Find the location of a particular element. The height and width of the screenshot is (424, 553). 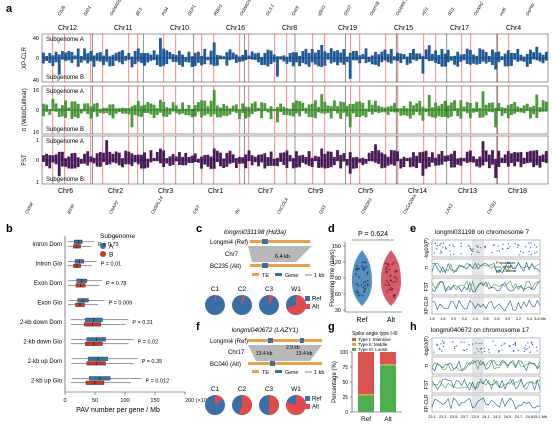

pie-alt-slice is located at coordinates (219, 400).